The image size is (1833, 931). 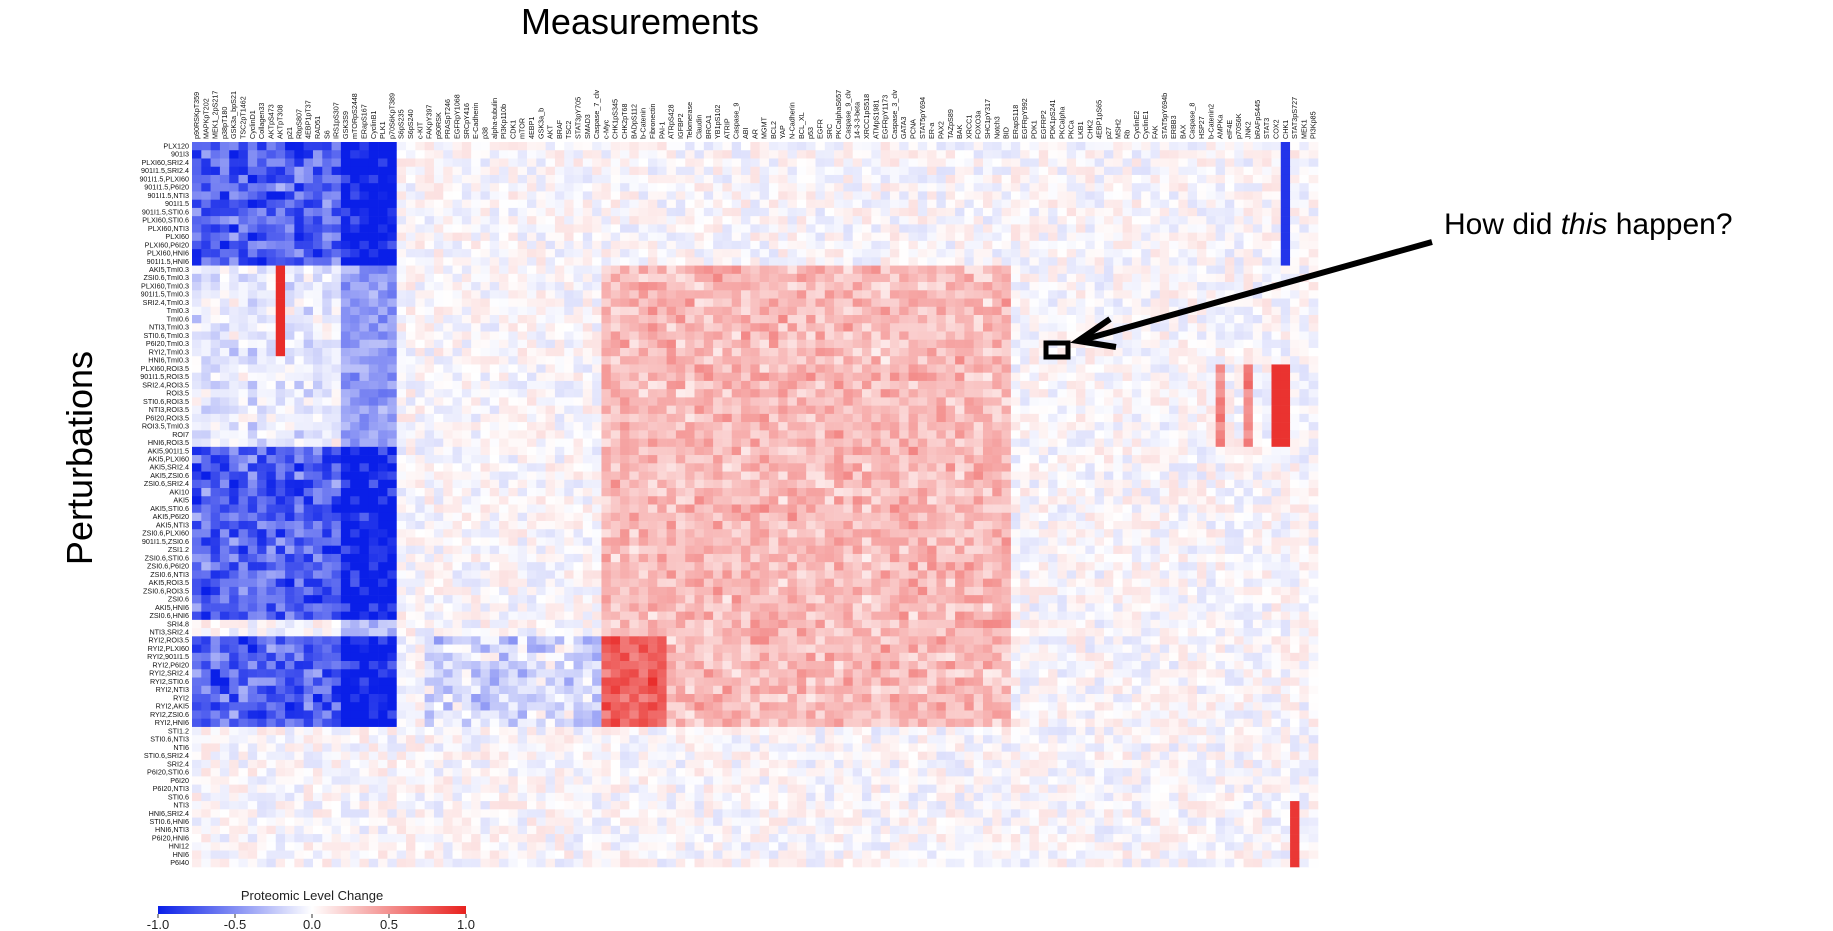 I want to click on row-label: RYI2,SRI2.4, so click(x=169, y=673).